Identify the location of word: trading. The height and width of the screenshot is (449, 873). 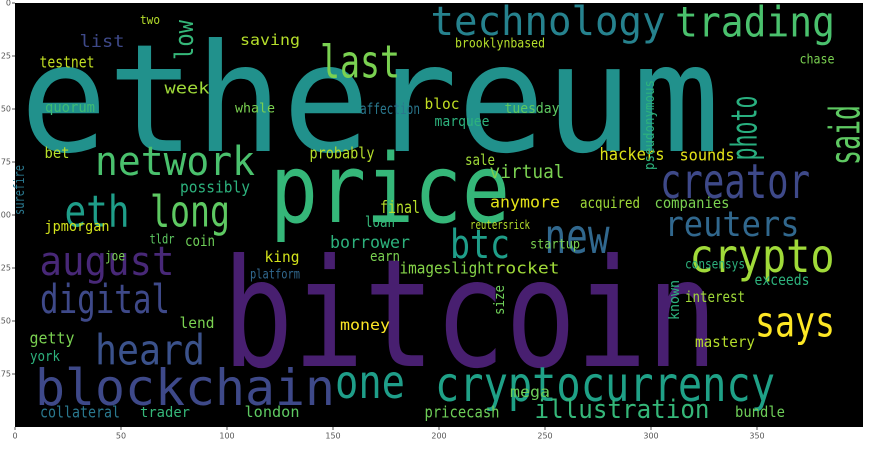
(755, 23).